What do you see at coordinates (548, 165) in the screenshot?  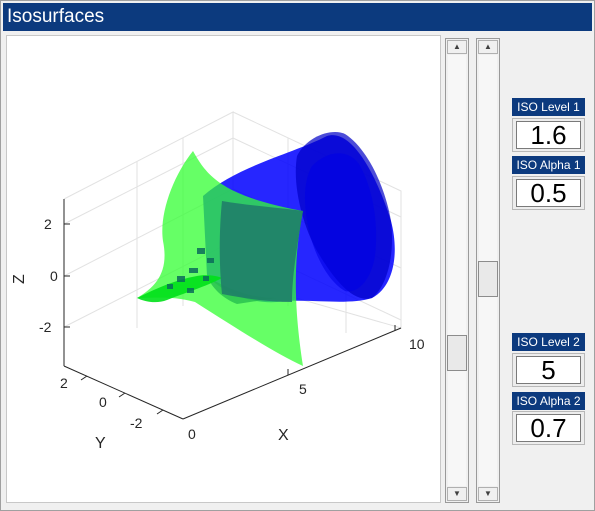 I see `iso-alpha-1-label: ISO Alpha 1` at bounding box center [548, 165].